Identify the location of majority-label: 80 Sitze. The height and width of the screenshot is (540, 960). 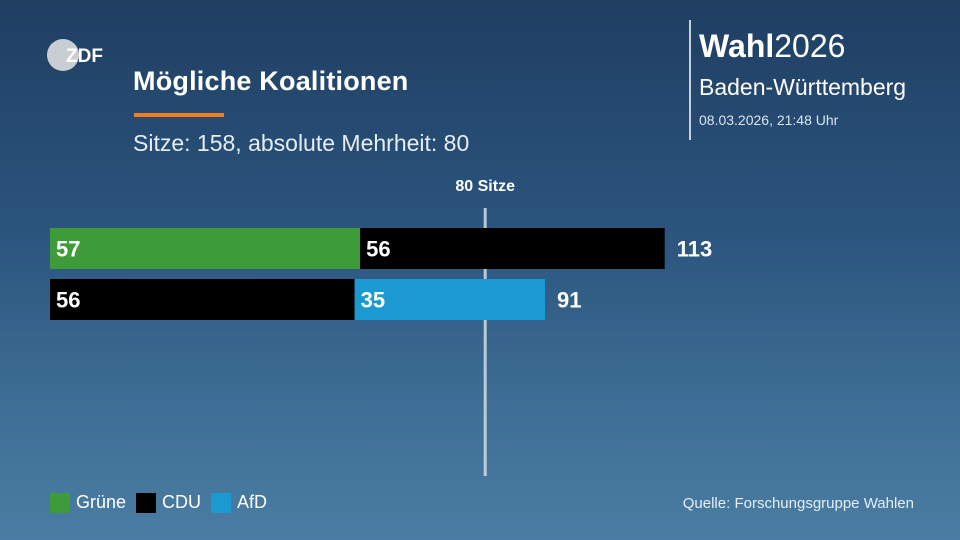
(485, 186).